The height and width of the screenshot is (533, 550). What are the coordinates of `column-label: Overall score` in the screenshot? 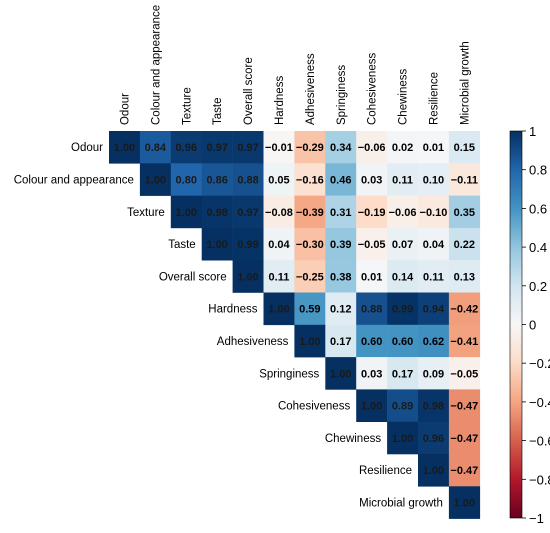 It's located at (249, 91).